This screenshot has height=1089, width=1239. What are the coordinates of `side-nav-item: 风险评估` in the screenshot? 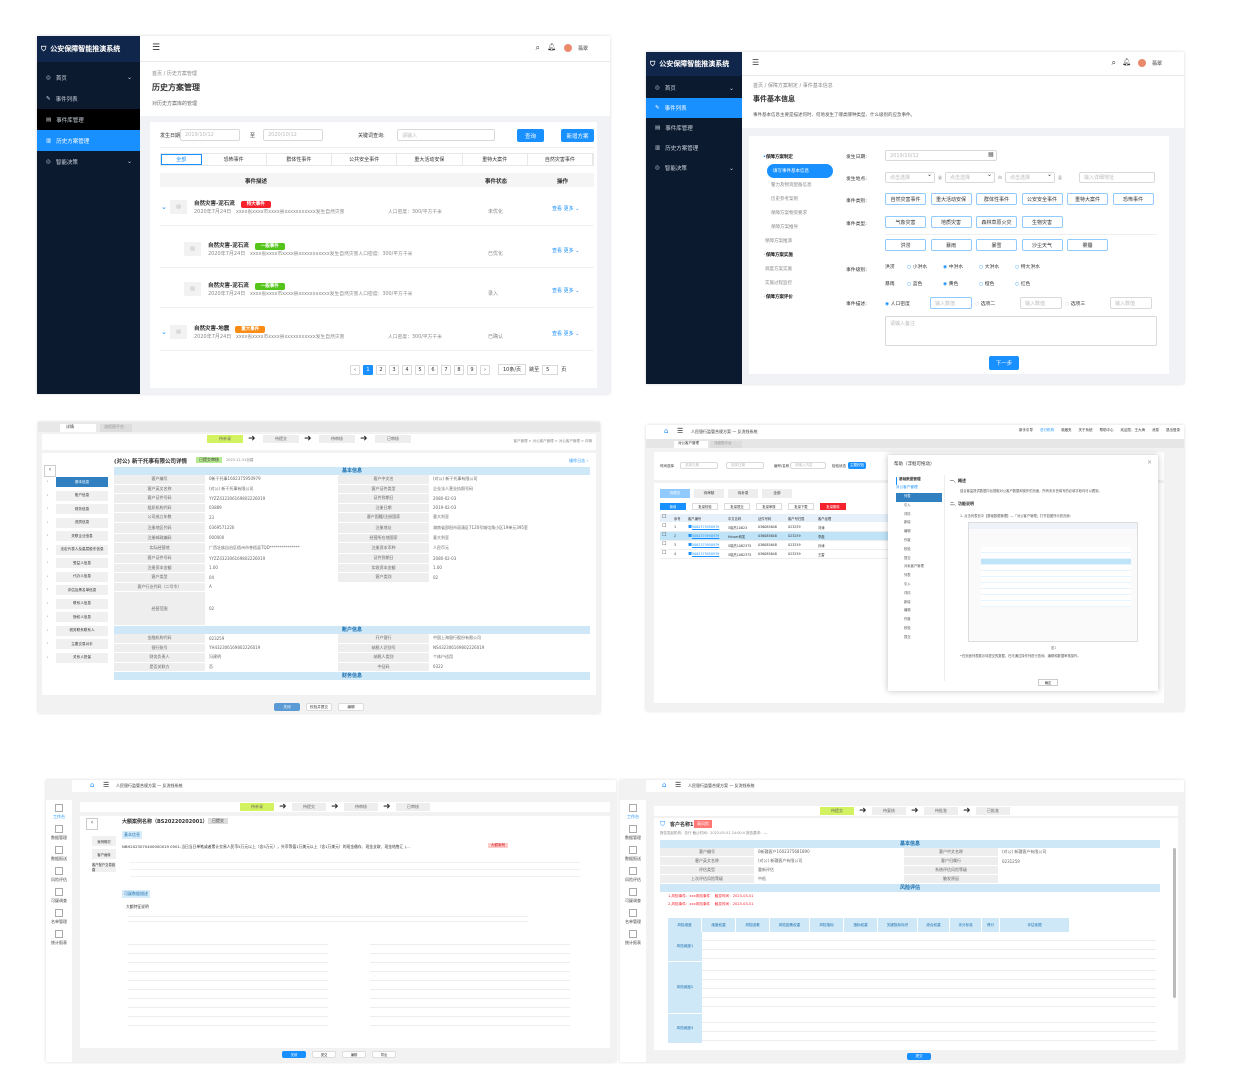 It's located at (62, 875).